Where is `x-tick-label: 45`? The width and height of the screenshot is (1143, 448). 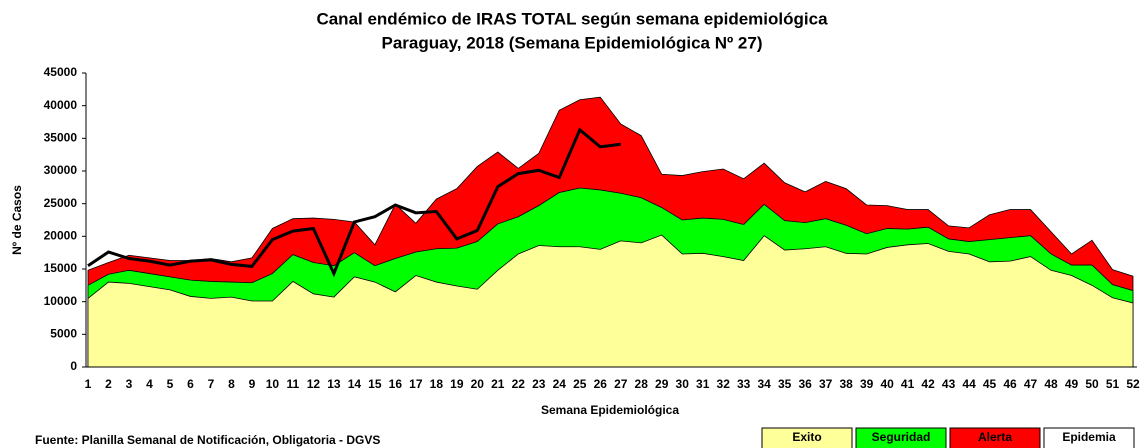
x-tick-label: 45 is located at coordinates (990, 384).